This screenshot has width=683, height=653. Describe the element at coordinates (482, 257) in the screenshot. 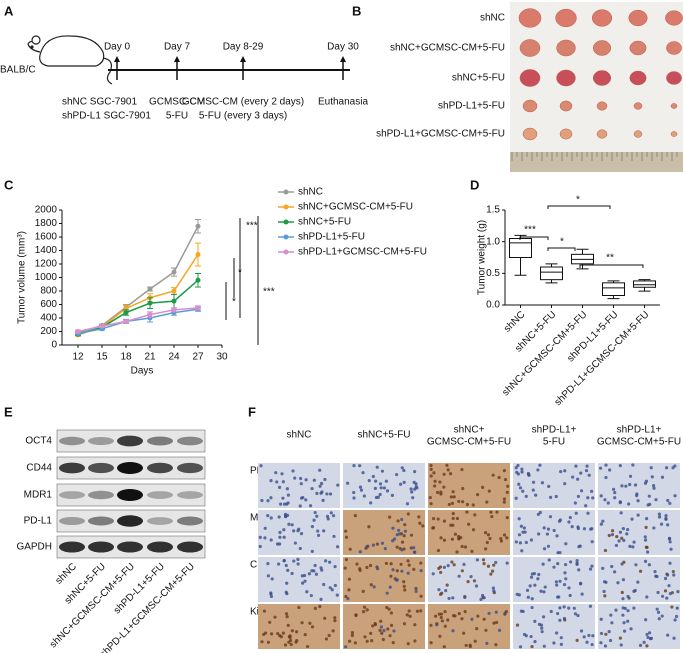

I see `y-axis-label: Tumor weight (g)` at that location.